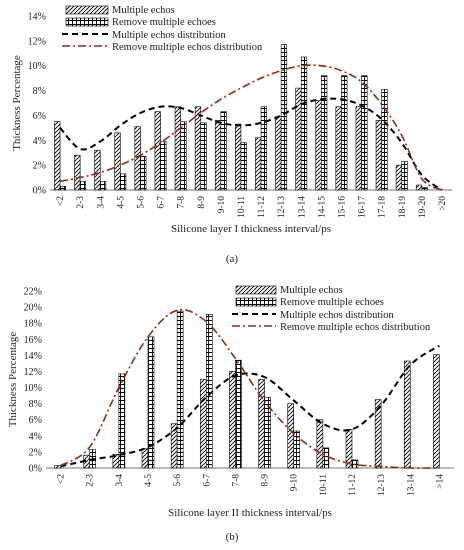 This screenshot has width=464, height=550. I want to click on y-tick-label: 18%, so click(33, 324).